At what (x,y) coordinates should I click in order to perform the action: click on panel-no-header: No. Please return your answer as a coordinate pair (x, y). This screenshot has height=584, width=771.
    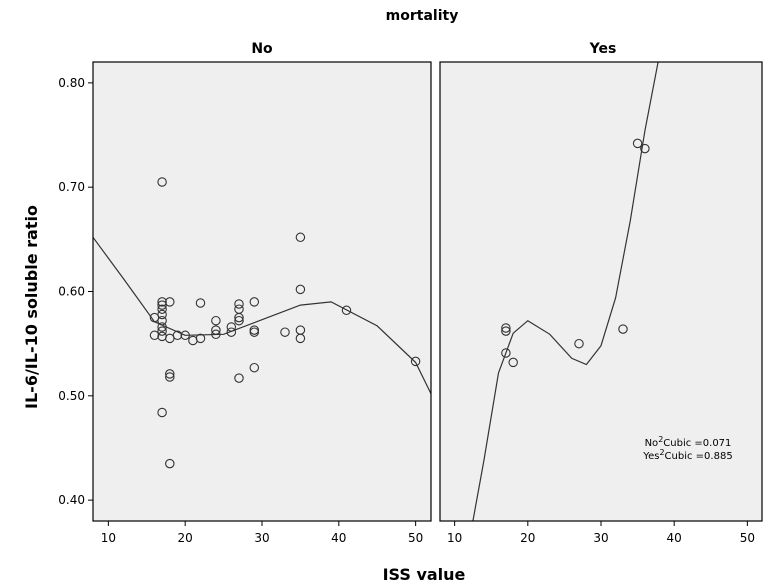
    Looking at the image, I should click on (262, 49).